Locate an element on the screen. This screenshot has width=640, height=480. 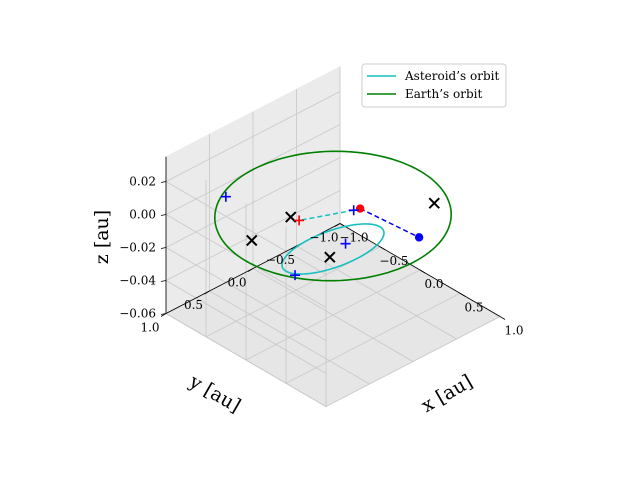
z-tick-label: 0.00 is located at coordinates (142, 215).